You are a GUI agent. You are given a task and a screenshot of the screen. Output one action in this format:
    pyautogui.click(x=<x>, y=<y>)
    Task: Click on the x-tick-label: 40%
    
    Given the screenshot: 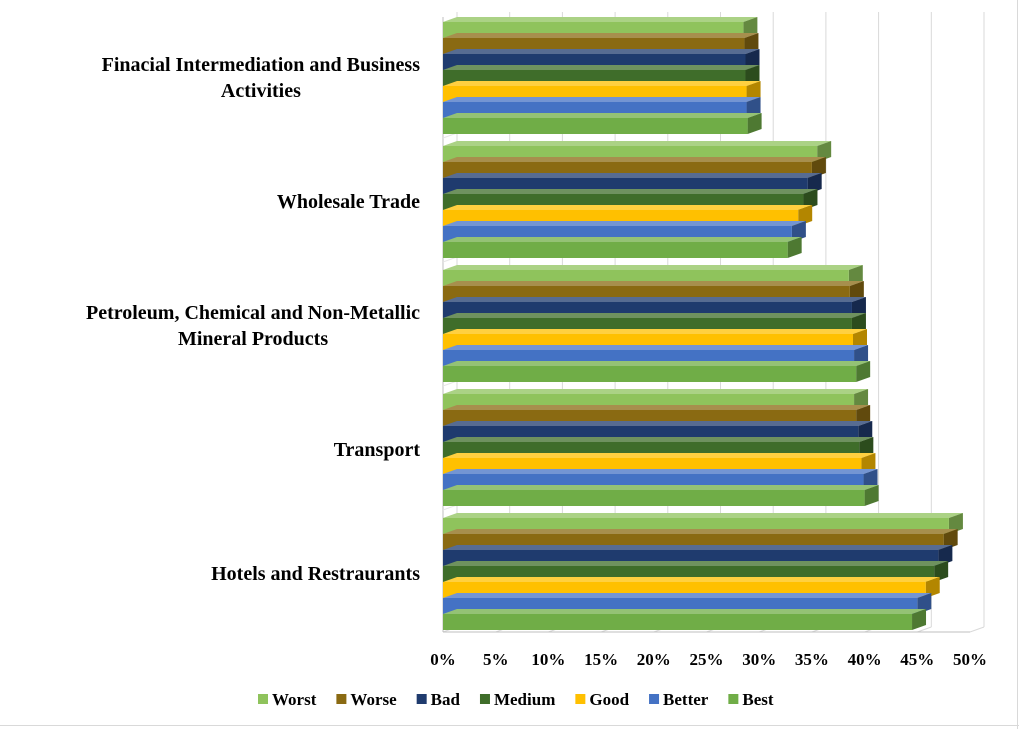 What is the action you would take?
    pyautogui.click(x=865, y=659)
    